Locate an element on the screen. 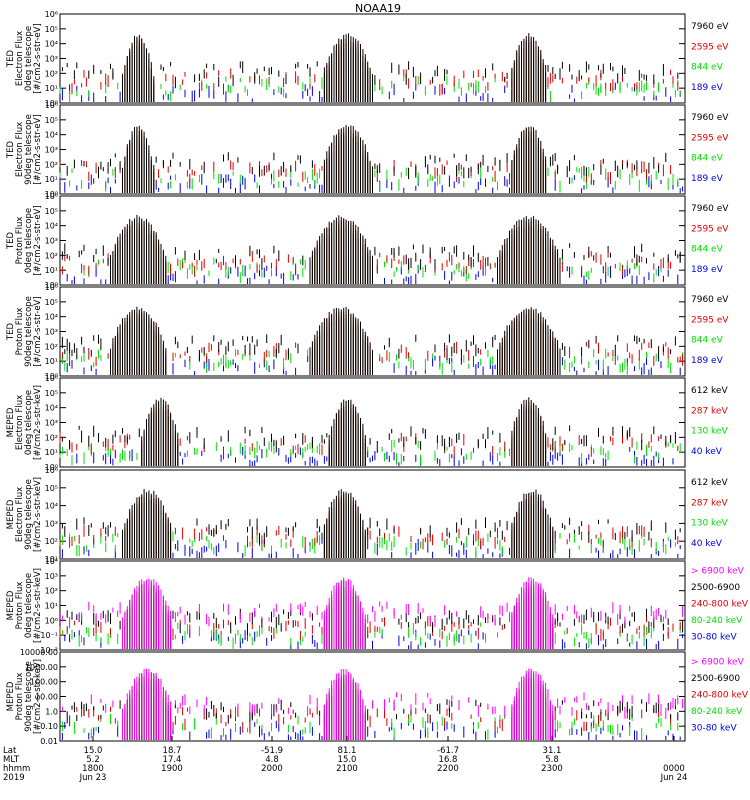 The width and height of the screenshot is (750, 800). plot-title: NOAA19 is located at coordinates (378, 8).